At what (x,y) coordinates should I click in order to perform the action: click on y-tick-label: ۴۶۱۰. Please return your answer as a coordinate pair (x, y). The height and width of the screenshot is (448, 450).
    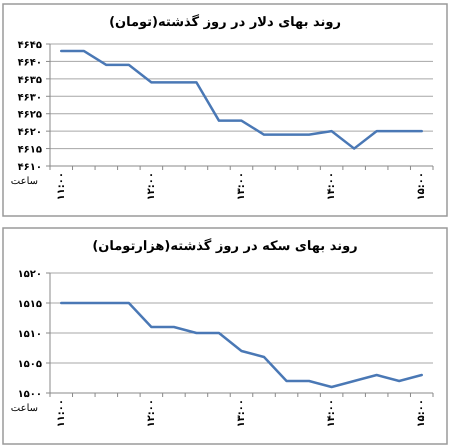
    Looking at the image, I should click on (30, 167).